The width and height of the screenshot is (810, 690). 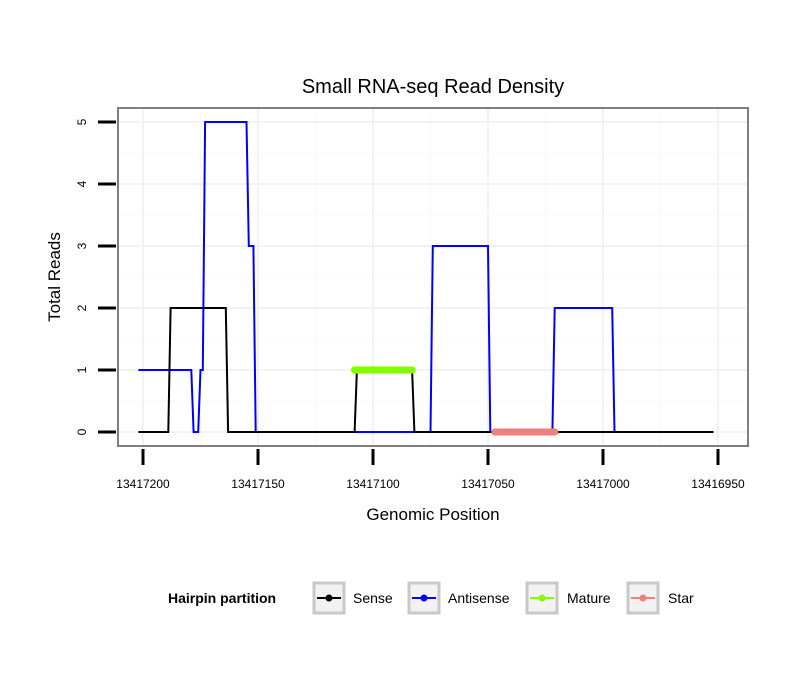 What do you see at coordinates (718, 484) in the screenshot?
I see `x-tick-label: 13416950` at bounding box center [718, 484].